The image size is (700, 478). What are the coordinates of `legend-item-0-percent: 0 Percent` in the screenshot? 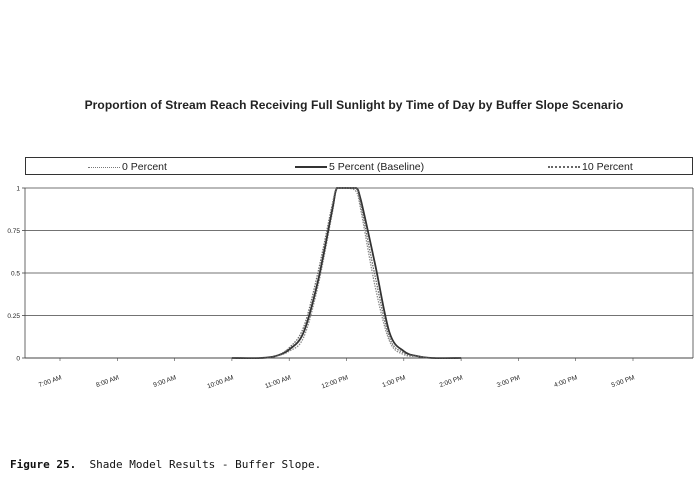 It's located at (127, 167).